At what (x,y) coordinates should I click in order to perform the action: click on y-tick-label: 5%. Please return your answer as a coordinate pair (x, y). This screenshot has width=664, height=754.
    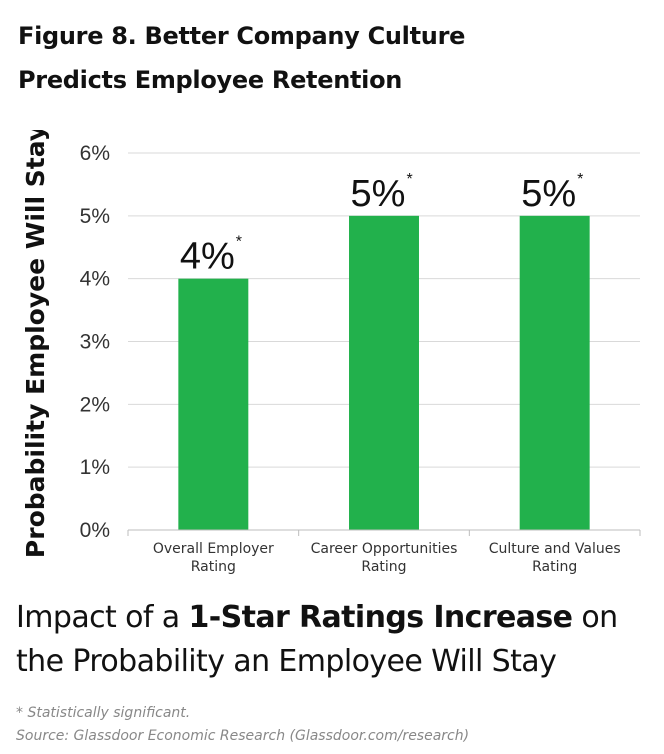
    Looking at the image, I should click on (95, 216).